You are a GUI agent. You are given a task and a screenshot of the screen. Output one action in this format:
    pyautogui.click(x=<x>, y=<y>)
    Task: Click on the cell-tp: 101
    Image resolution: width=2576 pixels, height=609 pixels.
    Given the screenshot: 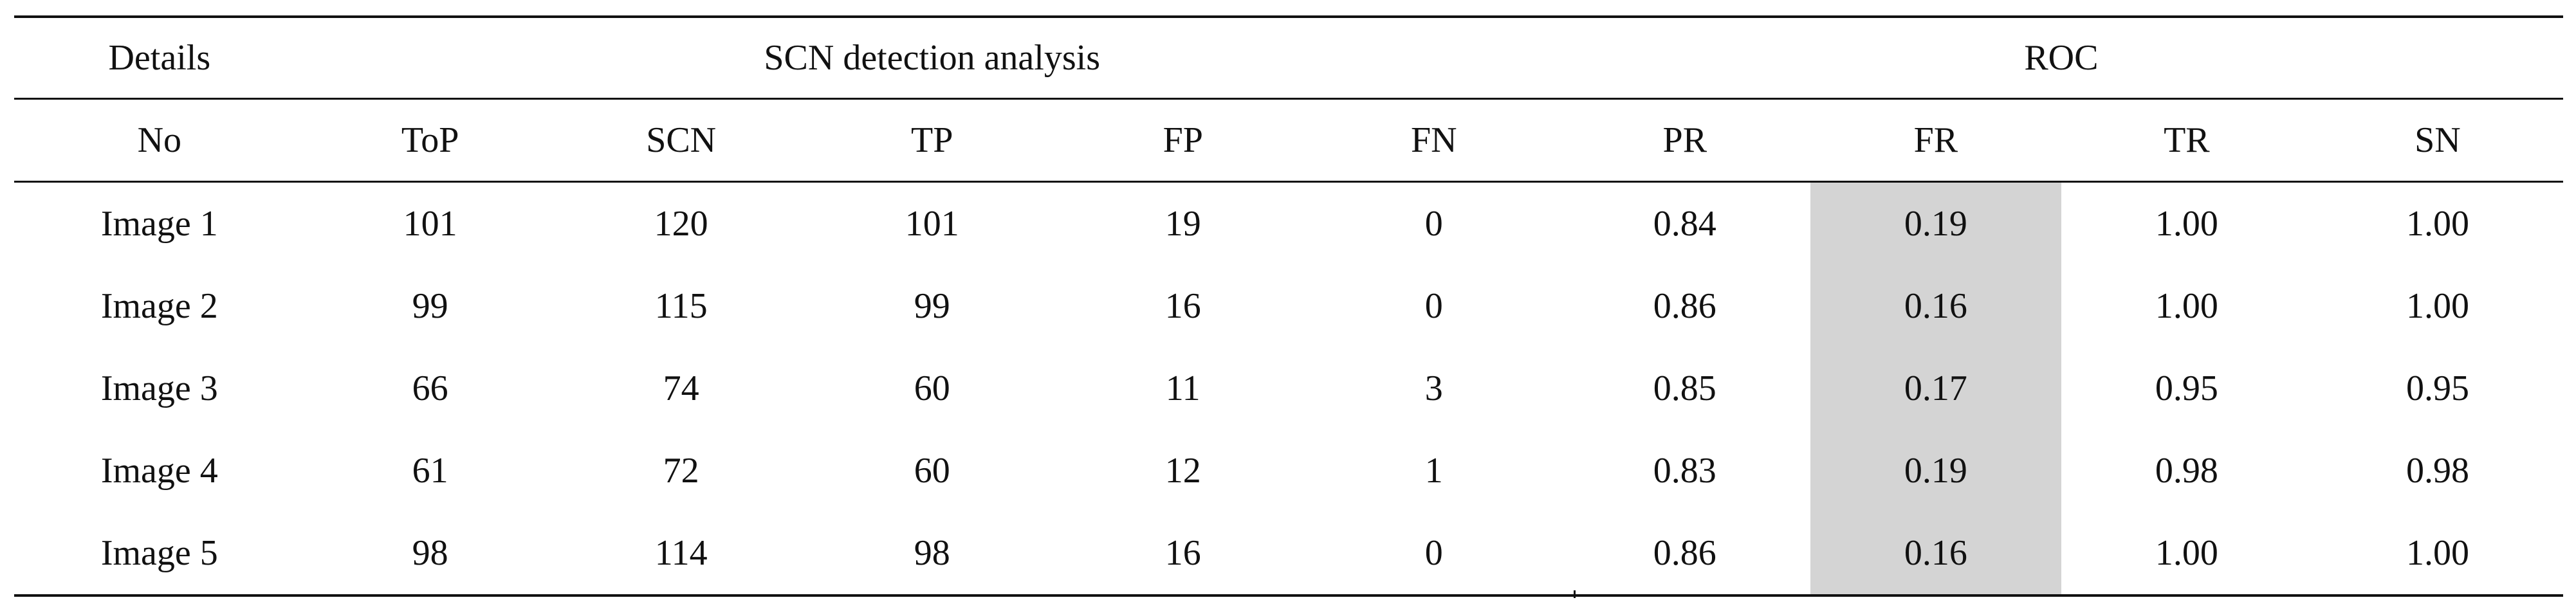 What is the action you would take?
    pyautogui.click(x=932, y=224)
    